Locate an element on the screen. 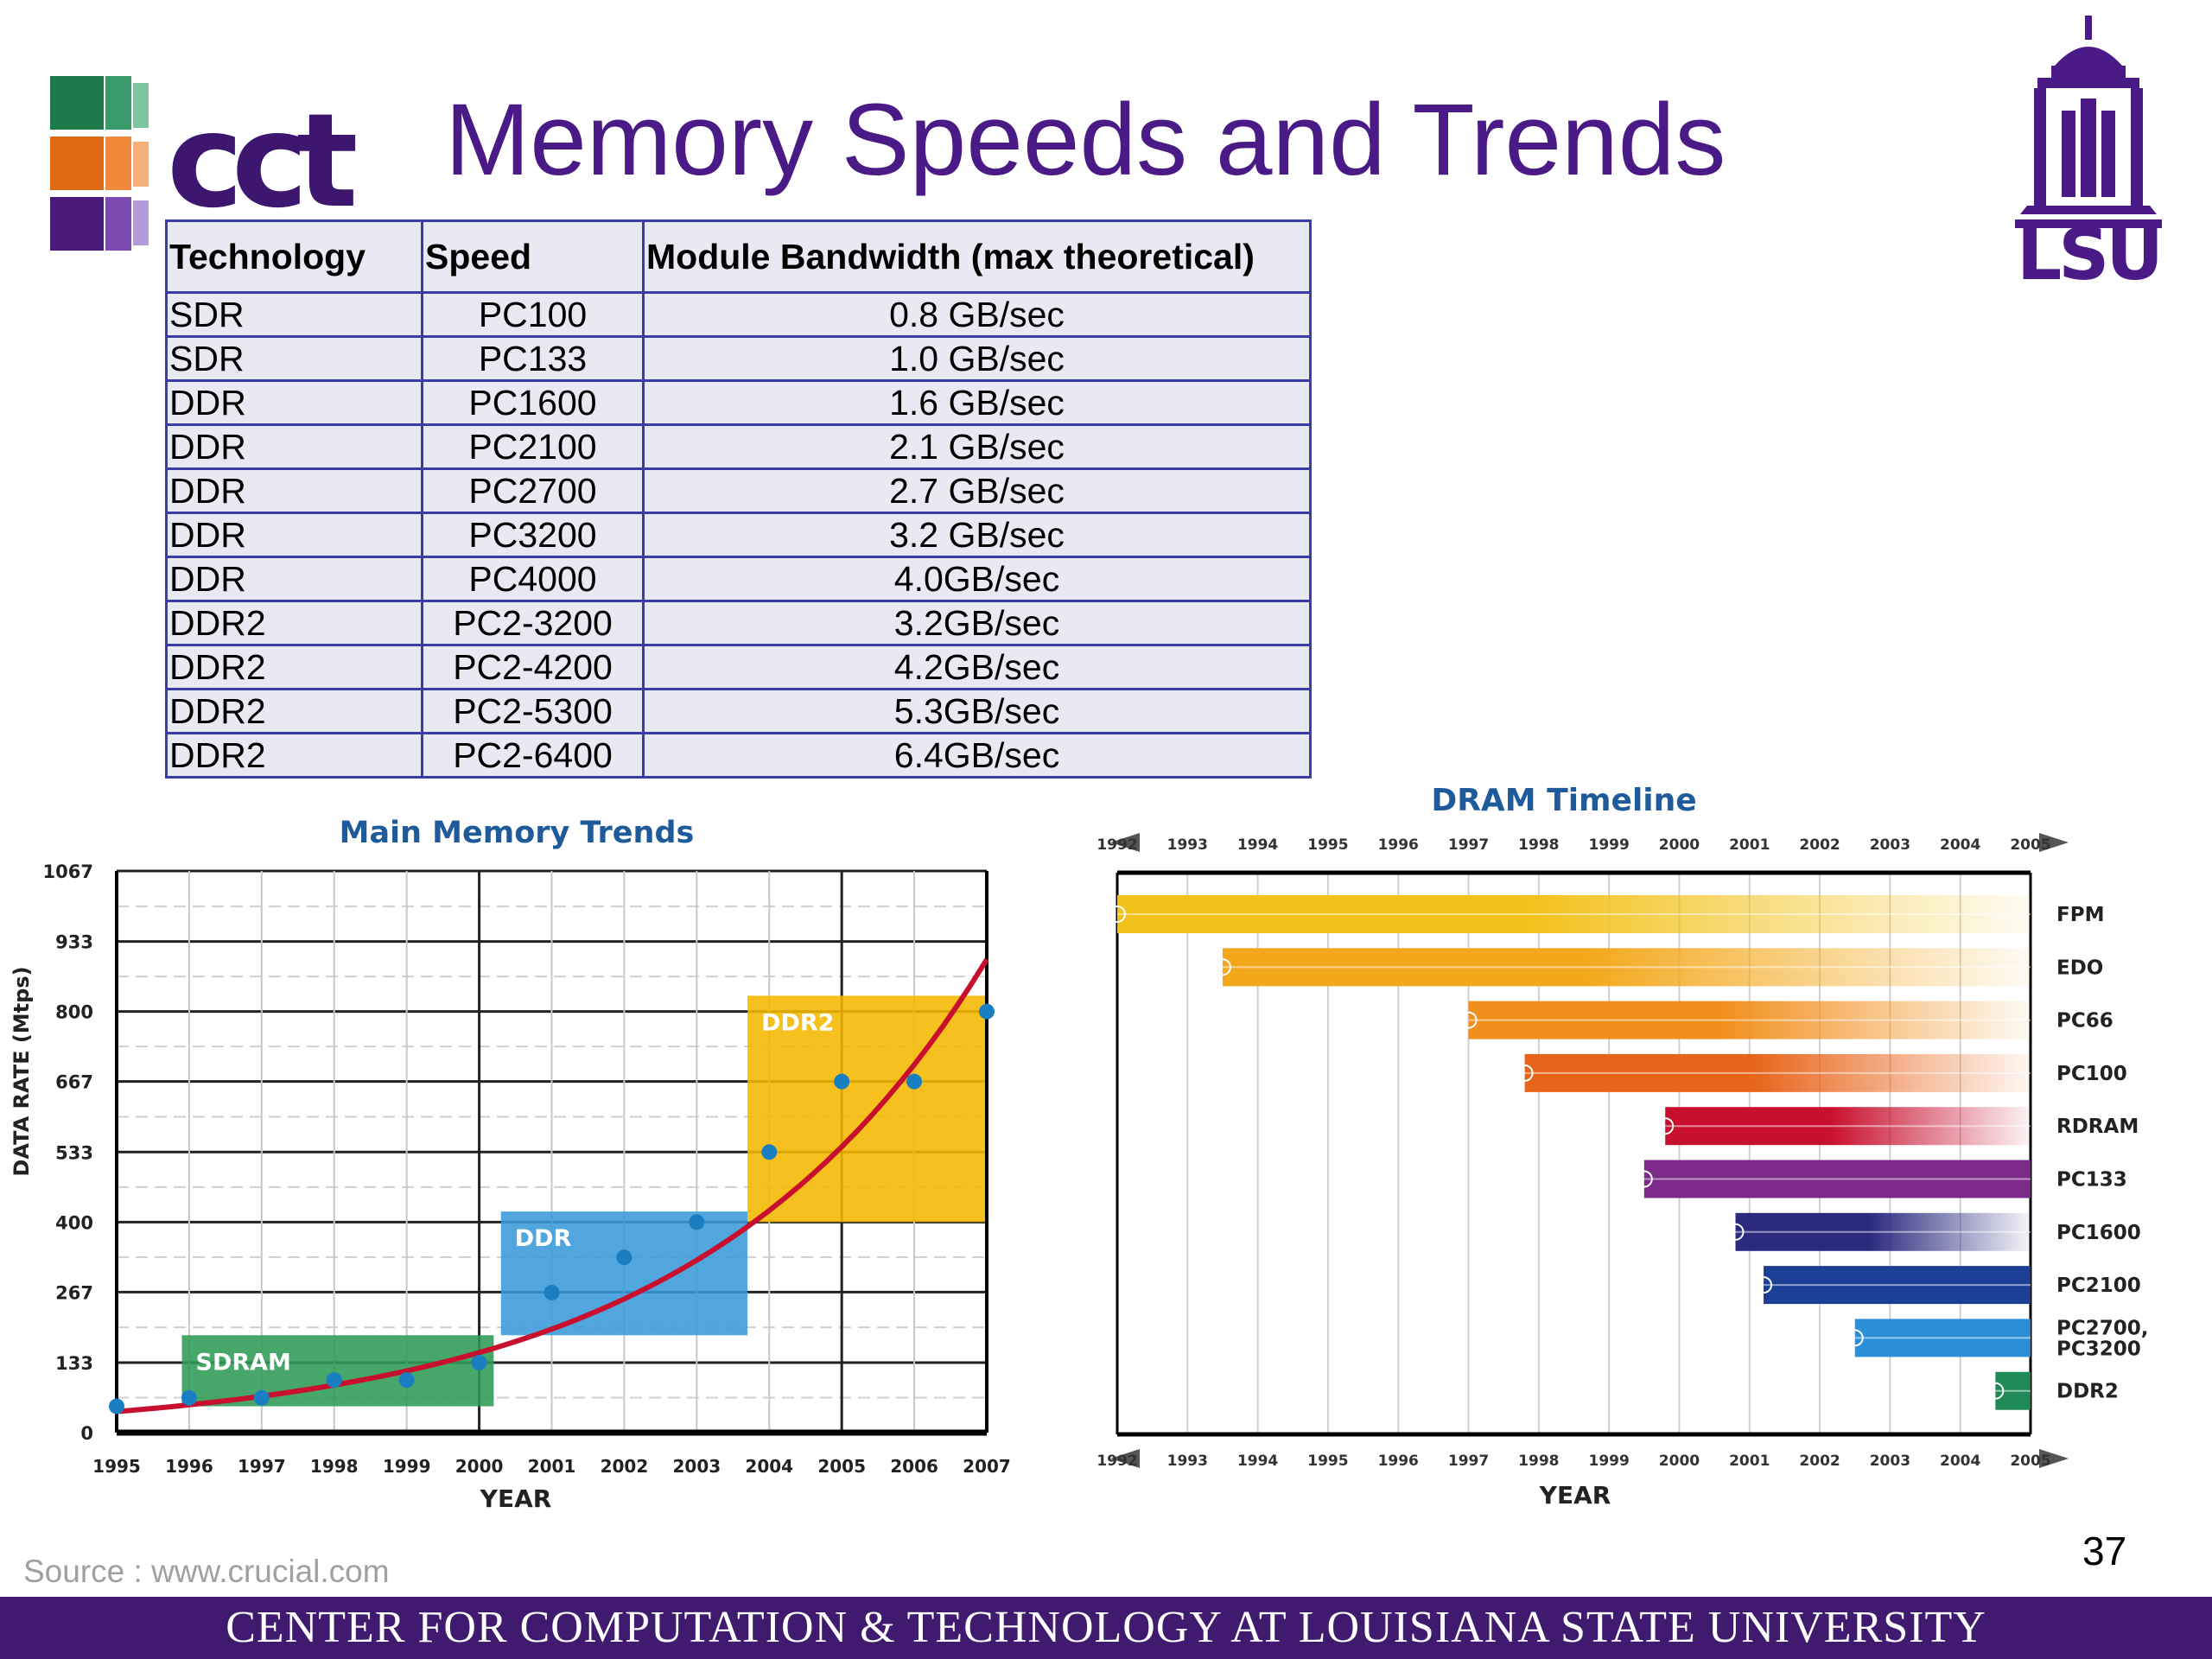 This screenshot has height=1659, width=2212. cell-bandwidth: 4.0GB/sec is located at coordinates (977, 579).